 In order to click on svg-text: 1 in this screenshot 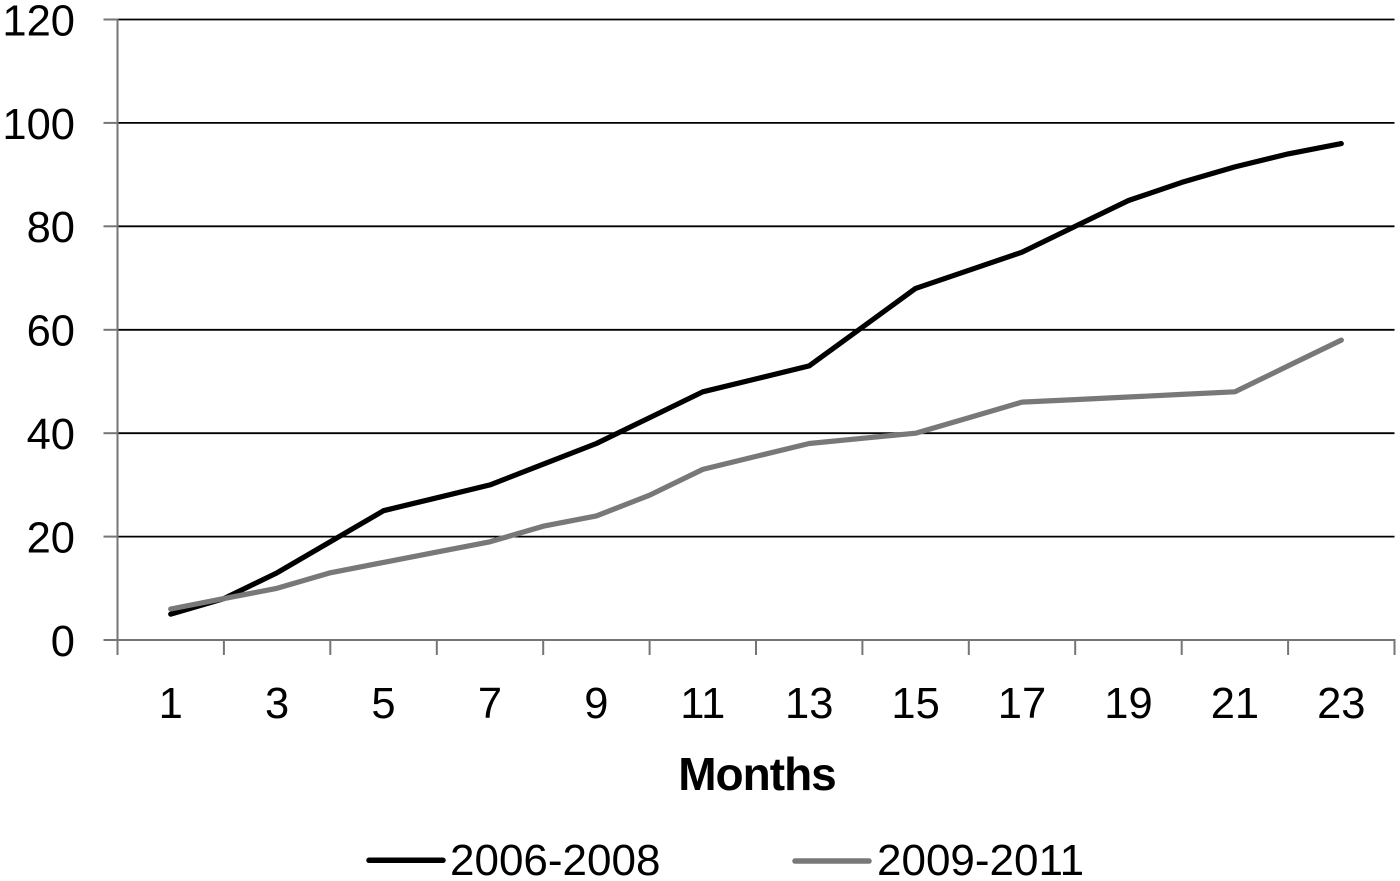, I will do `click(171, 704)`.